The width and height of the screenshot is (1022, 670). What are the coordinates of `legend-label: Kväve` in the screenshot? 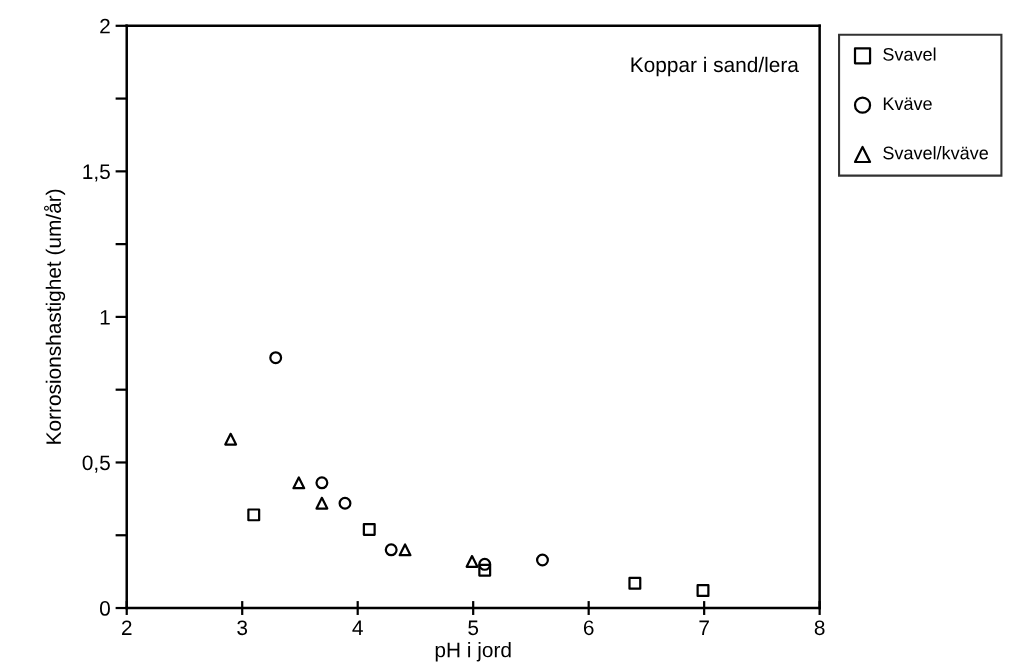 It's located at (907, 104).